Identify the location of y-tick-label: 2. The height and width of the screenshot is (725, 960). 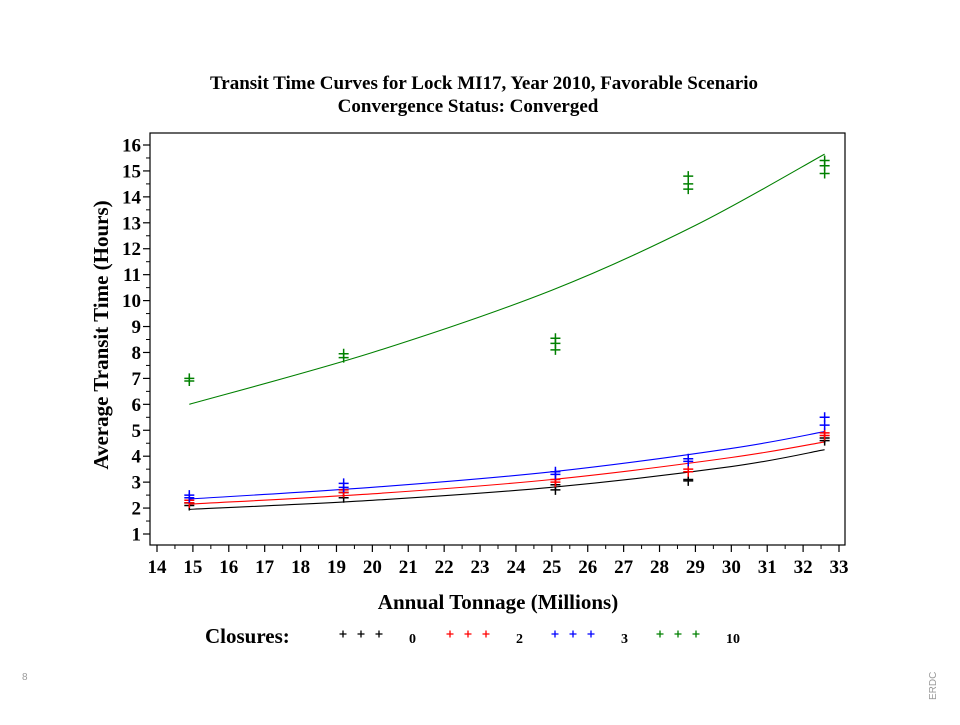
(137, 509).